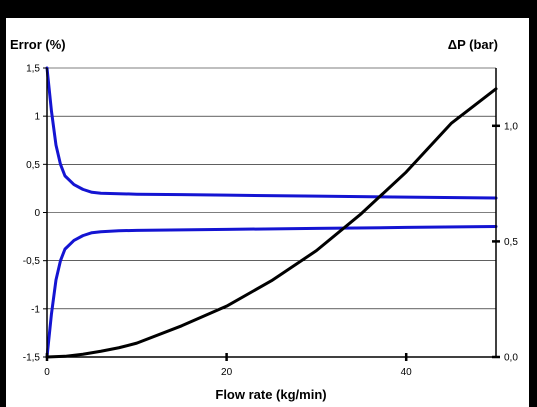 This screenshot has width=537, height=407. Describe the element at coordinates (407, 372) in the screenshot. I see `x-tick-label: 40` at that location.